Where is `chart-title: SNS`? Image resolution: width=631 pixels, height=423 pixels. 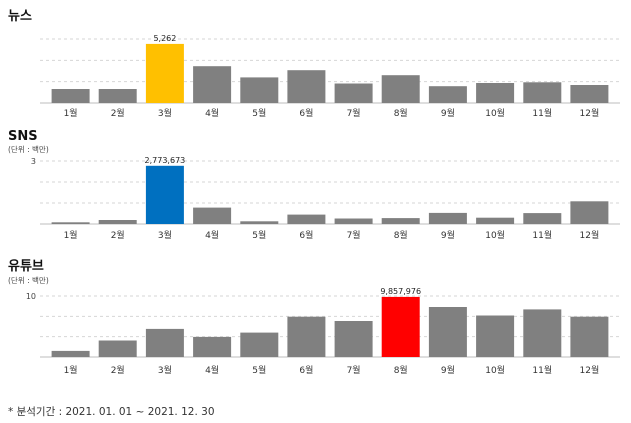
chart-title: SNS is located at coordinates (23, 136).